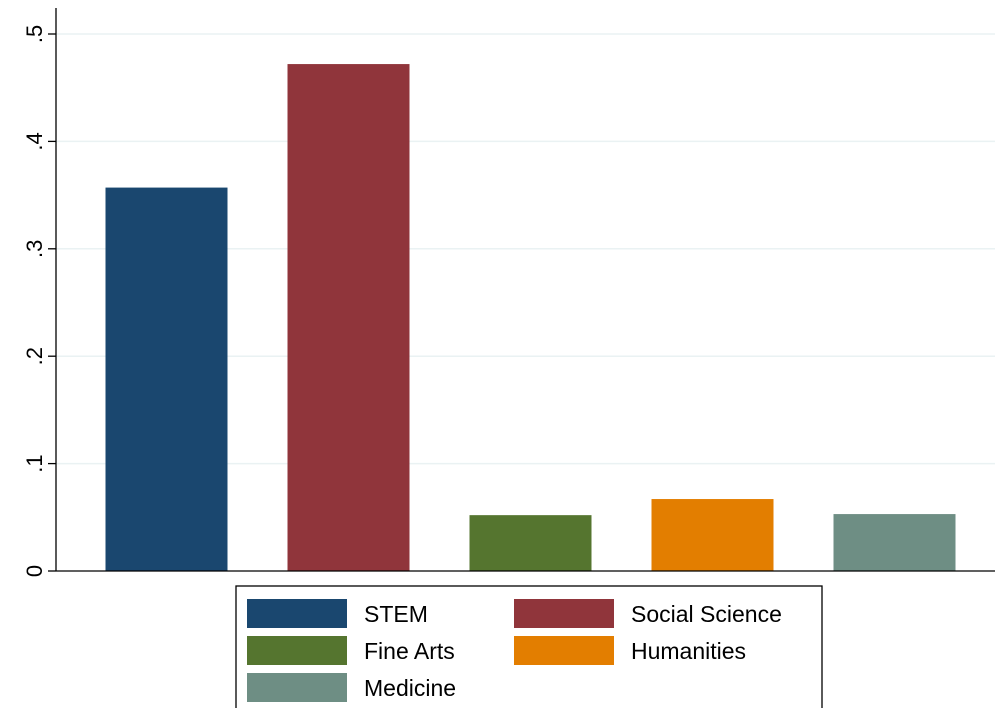 The width and height of the screenshot is (995, 708). Describe the element at coordinates (34, 356) in the screenshot. I see `y-tick-label: .2` at that location.